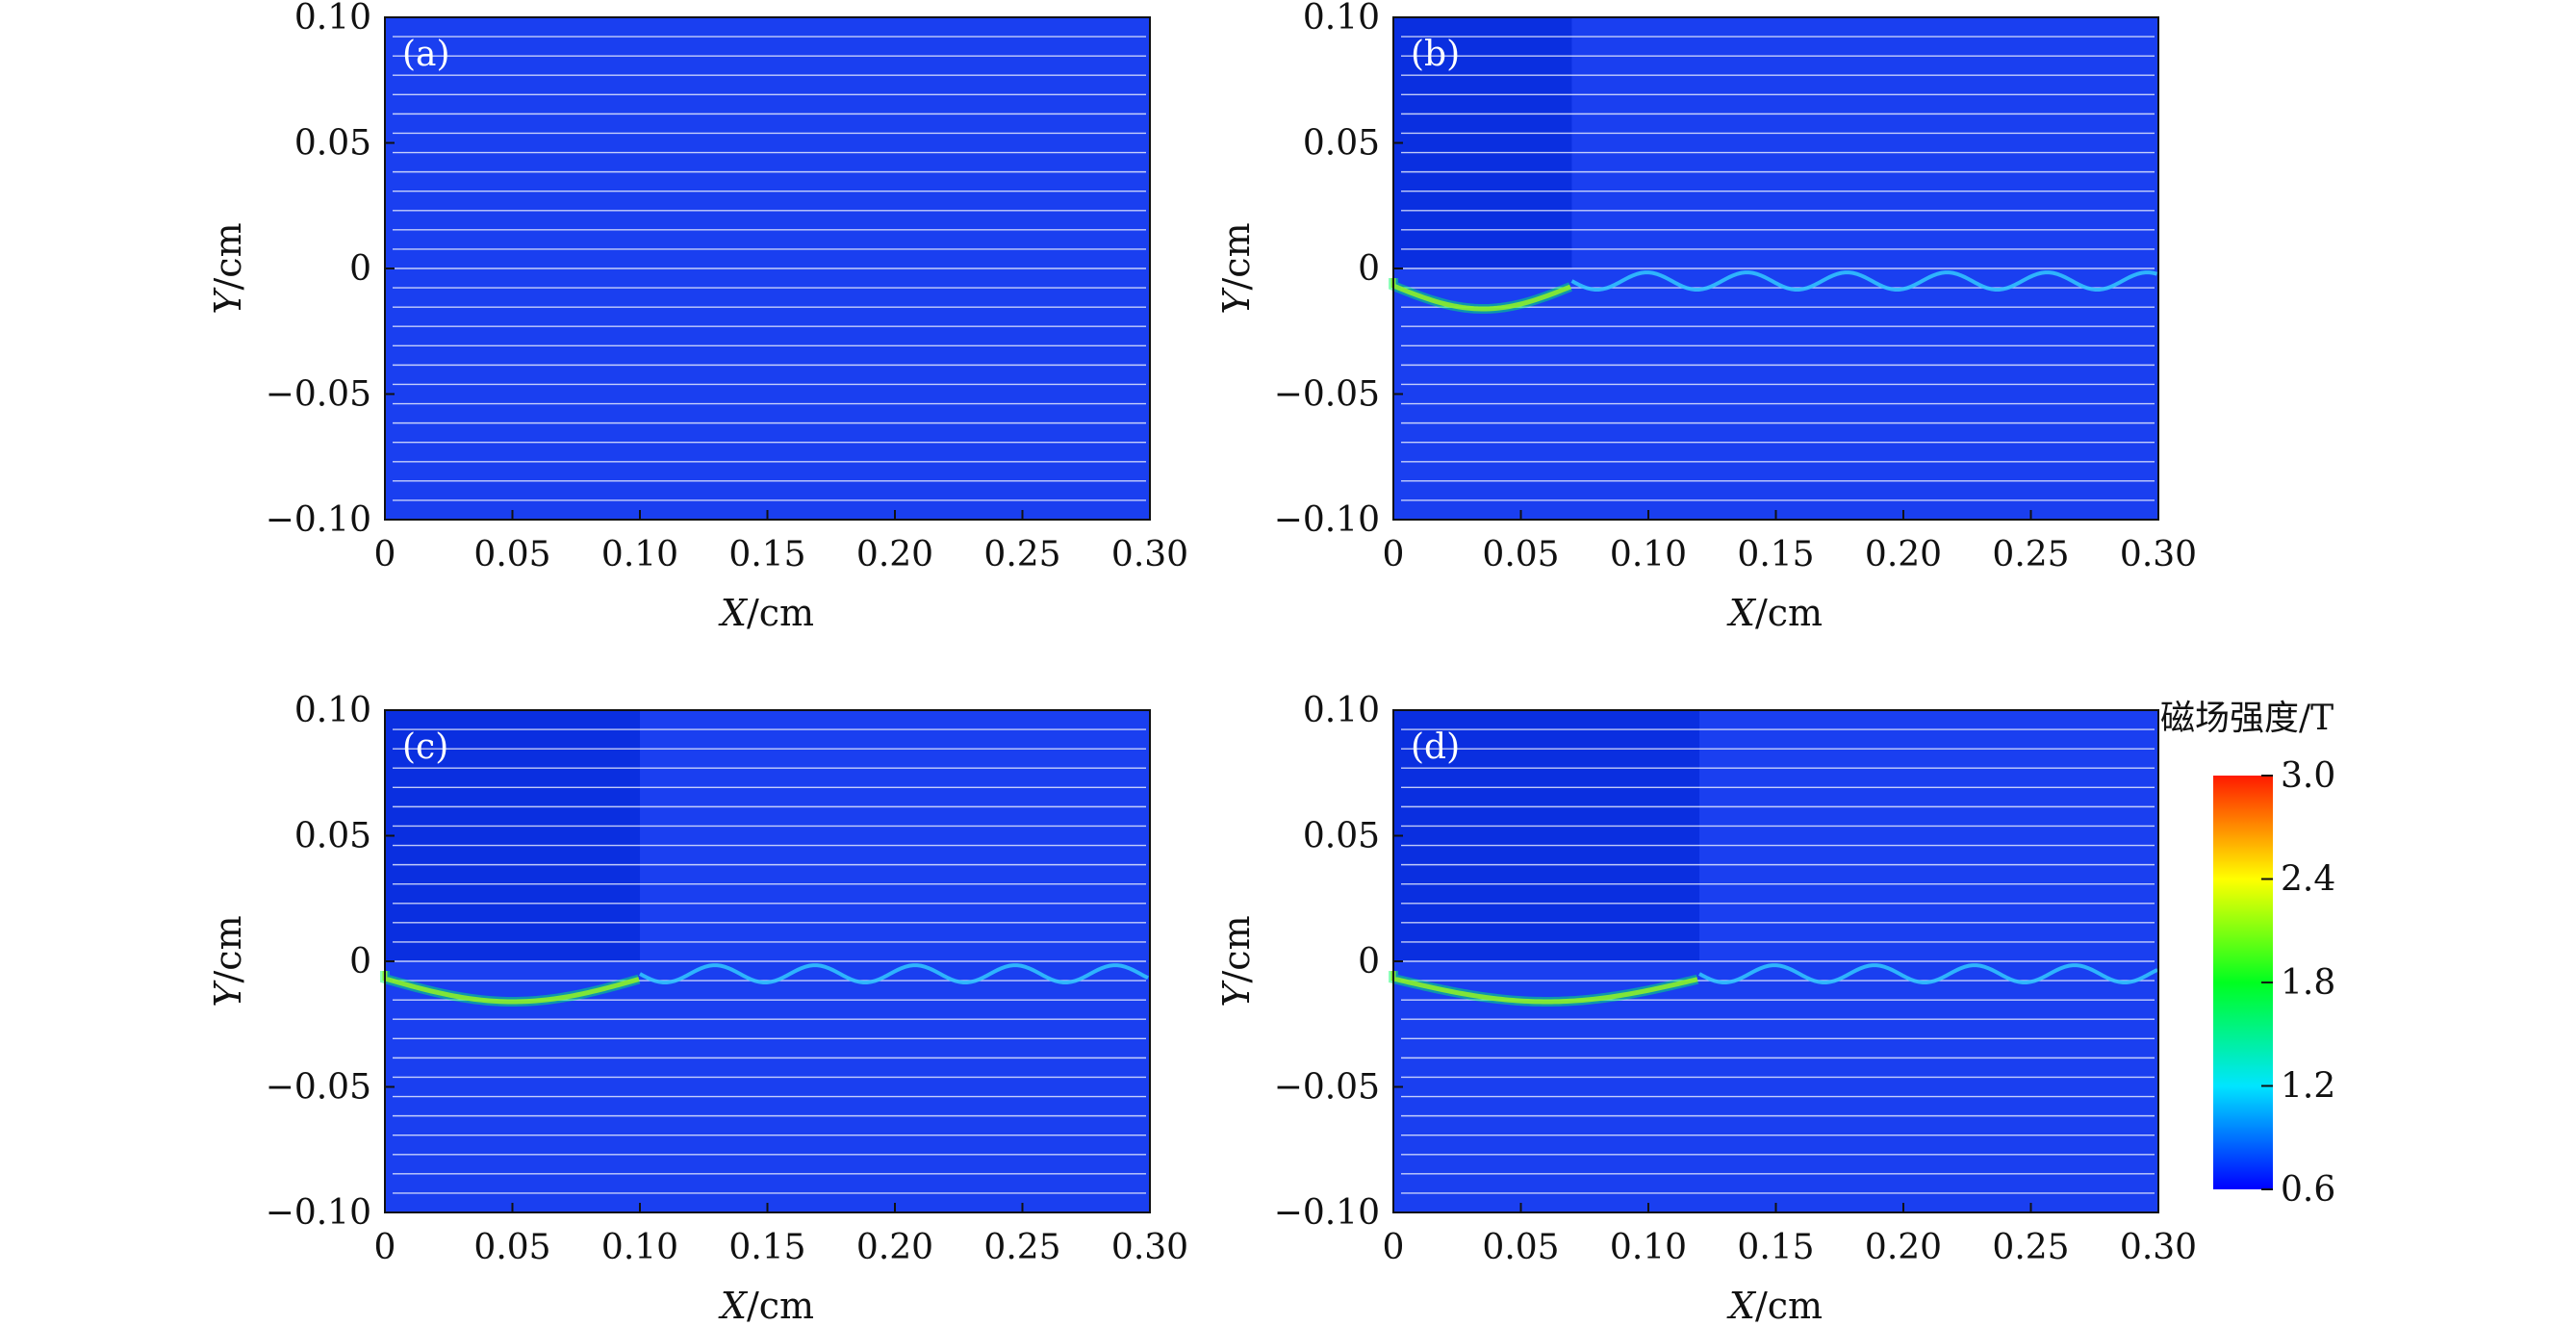 The image size is (2576, 1326). Describe the element at coordinates (2308, 776) in the screenshot. I see `colorbar-tick-label: 3.0` at that location.